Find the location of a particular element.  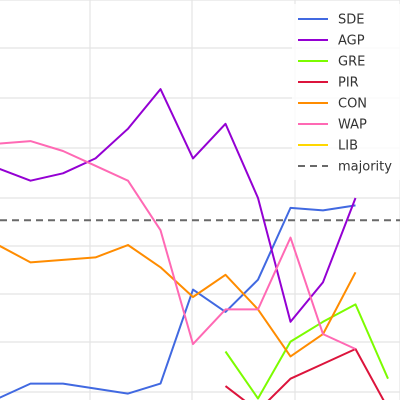

legend-label-agp: AGP is located at coordinates (351, 41).